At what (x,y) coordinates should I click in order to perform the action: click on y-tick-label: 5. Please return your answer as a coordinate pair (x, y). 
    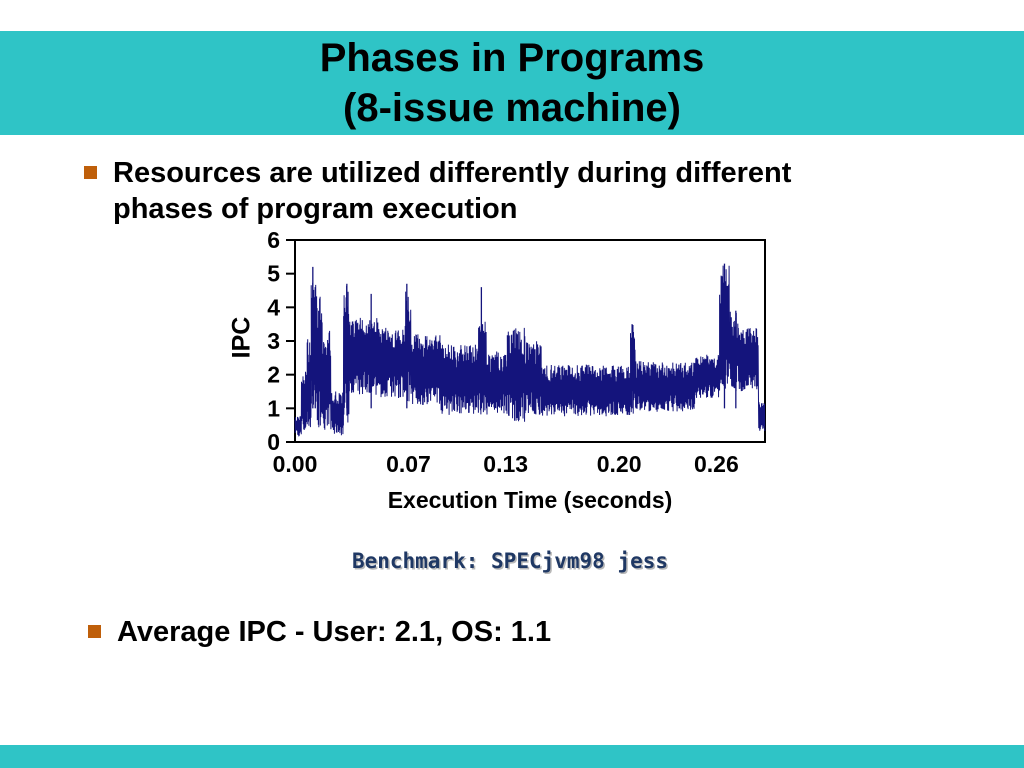
    Looking at the image, I should click on (273, 274).